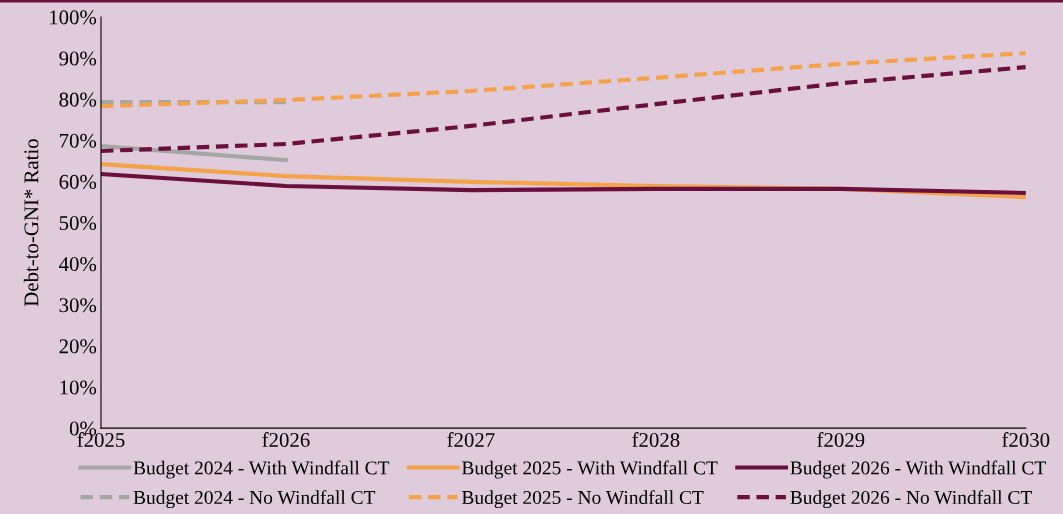 Image resolution: width=1063 pixels, height=514 pixels. I want to click on y-tick-label: 30%, so click(78, 305).